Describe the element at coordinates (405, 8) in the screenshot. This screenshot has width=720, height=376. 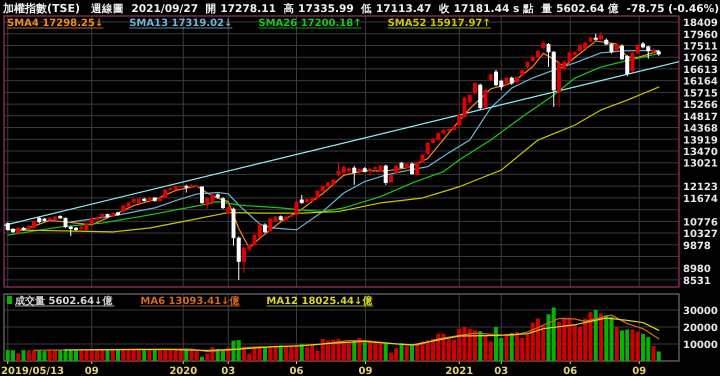
I see `chart-subtitle: 週線圖 2021/09/27 開 17278.11 高 17335.99 低 17113.47 收 17181.44 s 點 量 5602.64 億 -78.75 (-0.46%)` at that location.